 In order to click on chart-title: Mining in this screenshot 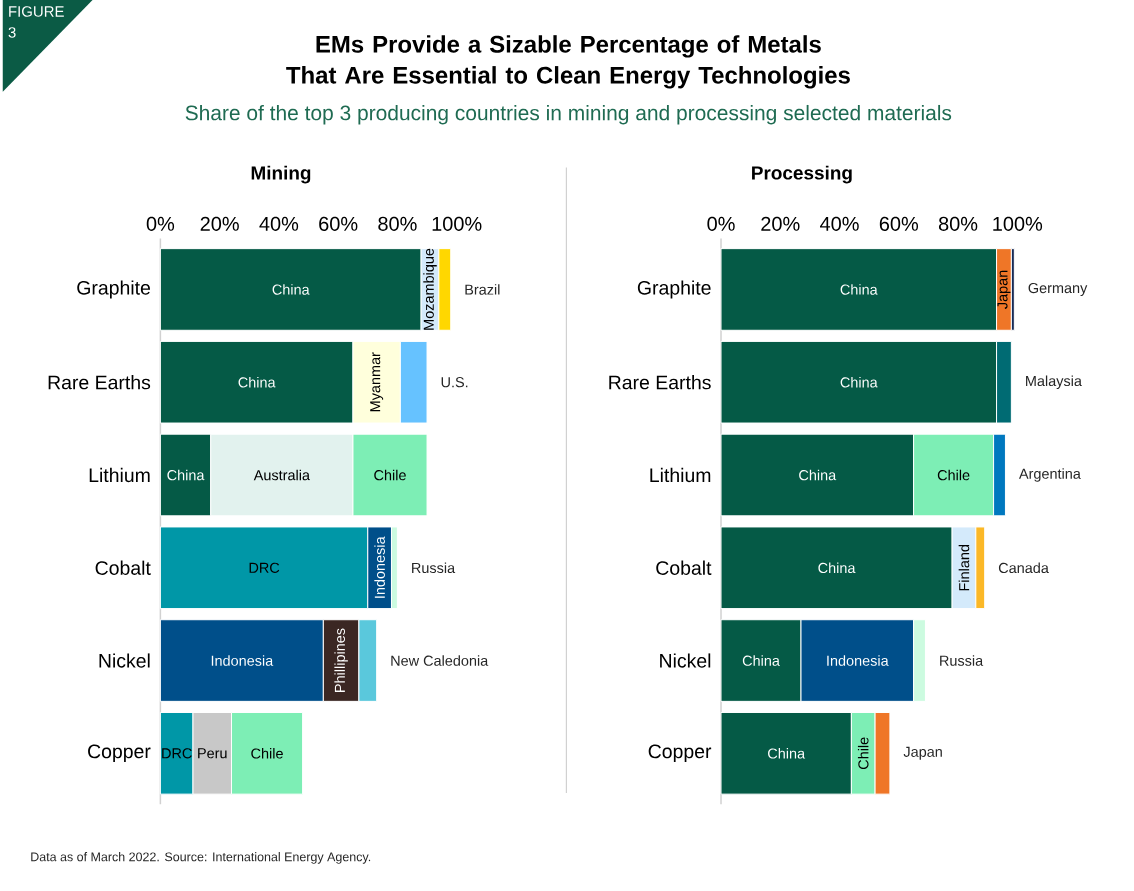, I will do `click(281, 174)`.